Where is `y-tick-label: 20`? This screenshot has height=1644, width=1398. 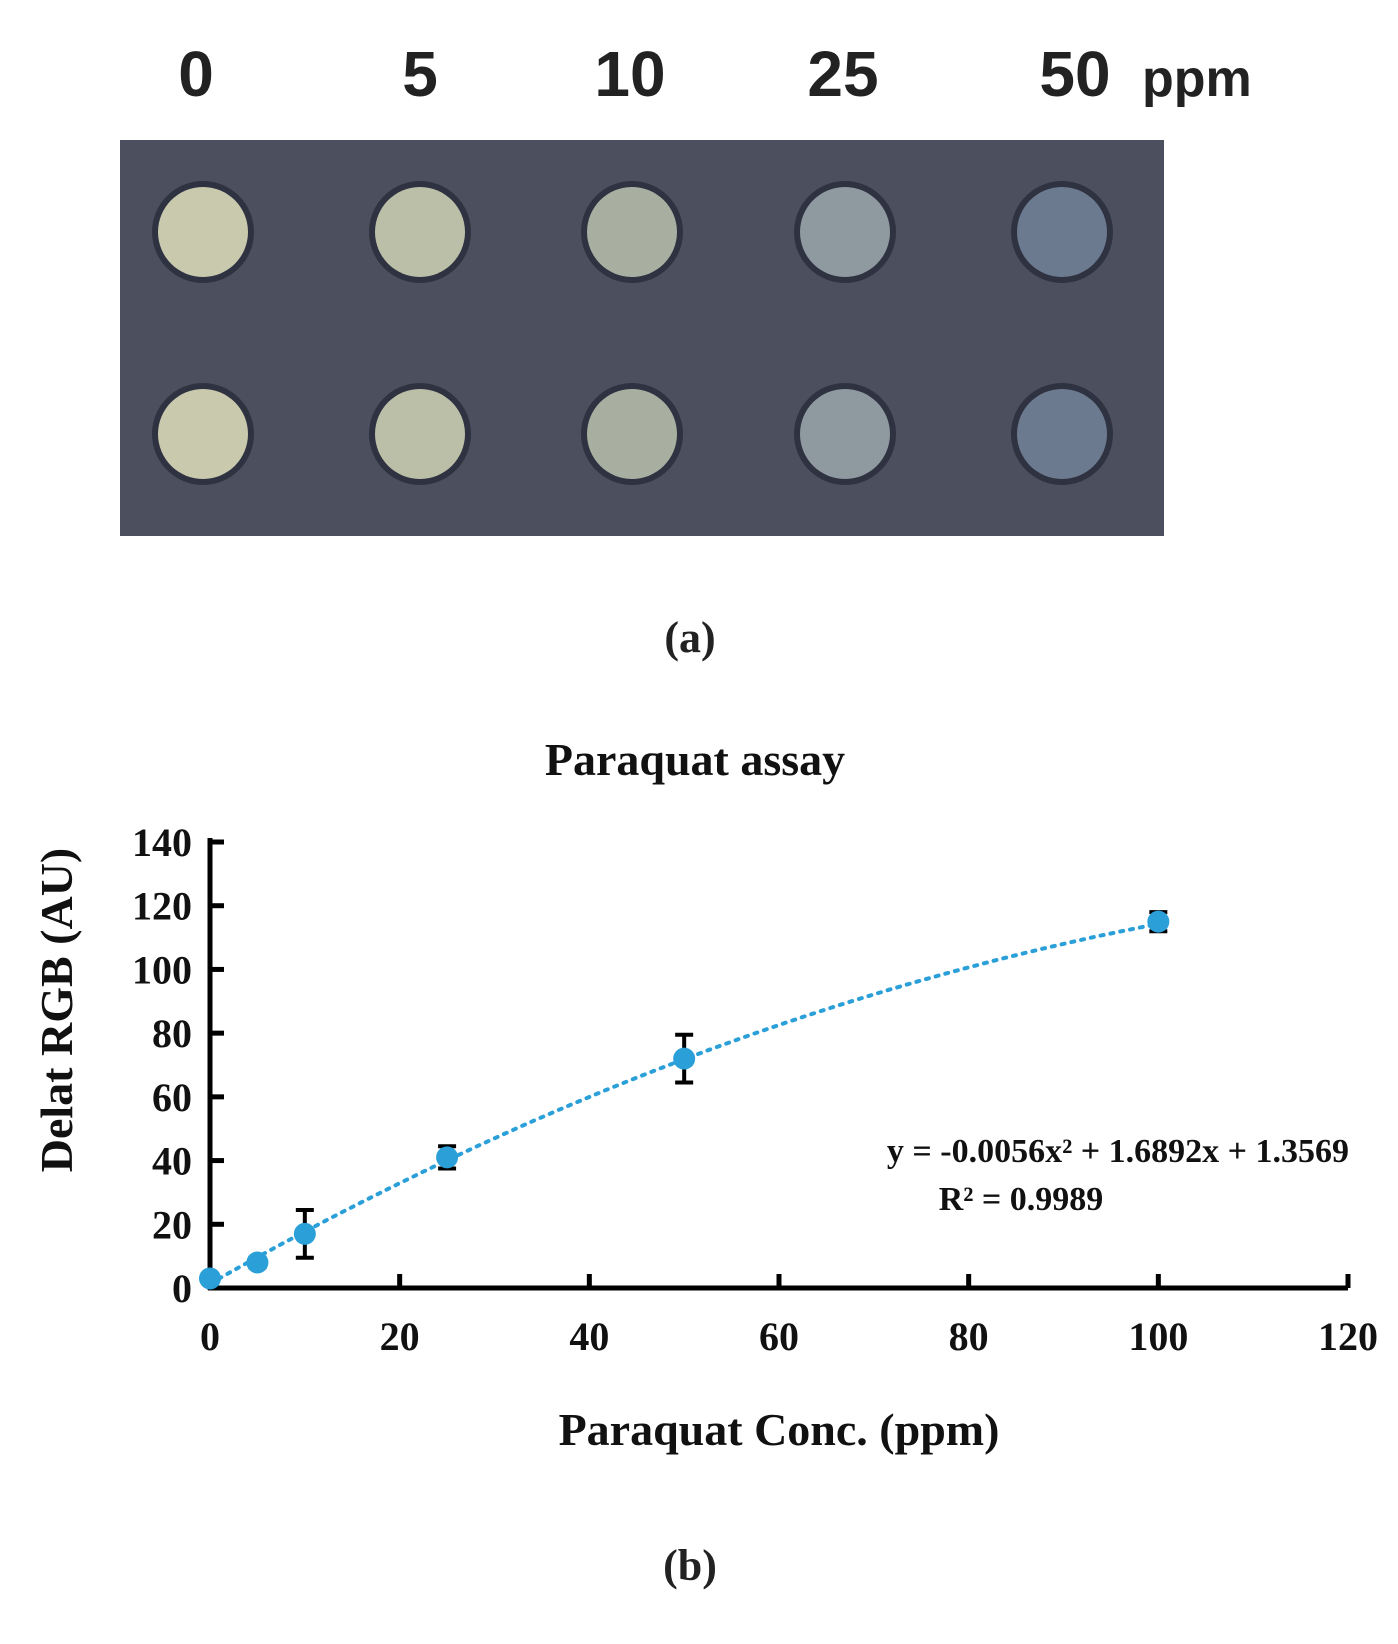
y-tick-label: 20 is located at coordinates (172, 1224).